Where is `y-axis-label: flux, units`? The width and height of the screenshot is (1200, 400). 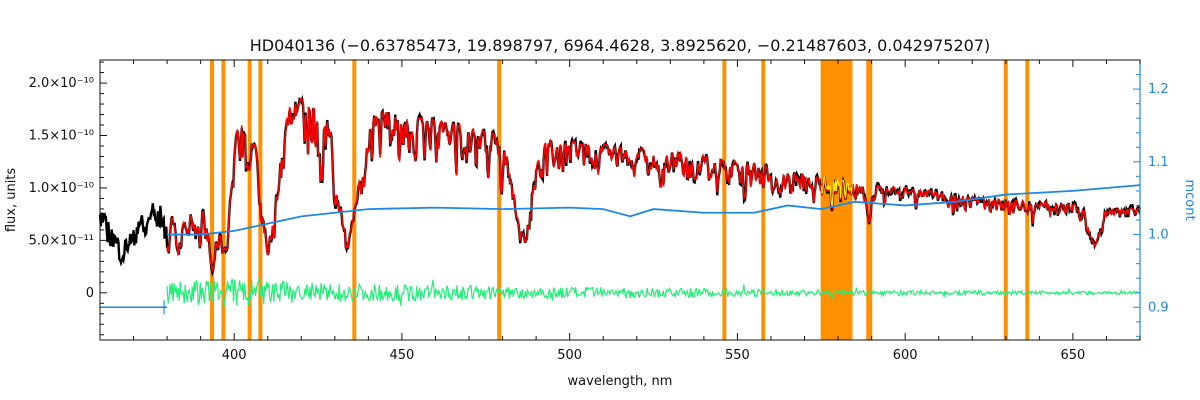
y-axis-label: flux, units is located at coordinates (11, 200).